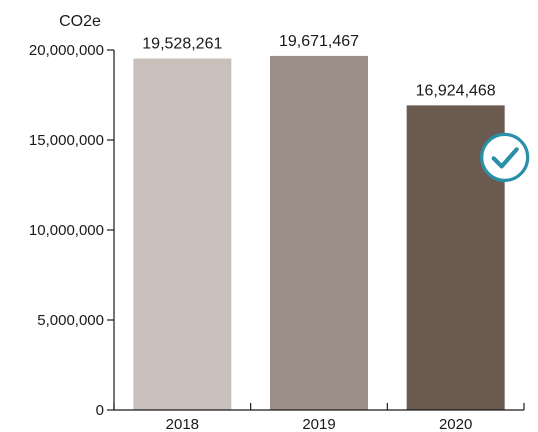 This screenshot has height=432, width=538. What do you see at coordinates (182, 43) in the screenshot?
I see `value-label-2018: 19,528,261` at bounding box center [182, 43].